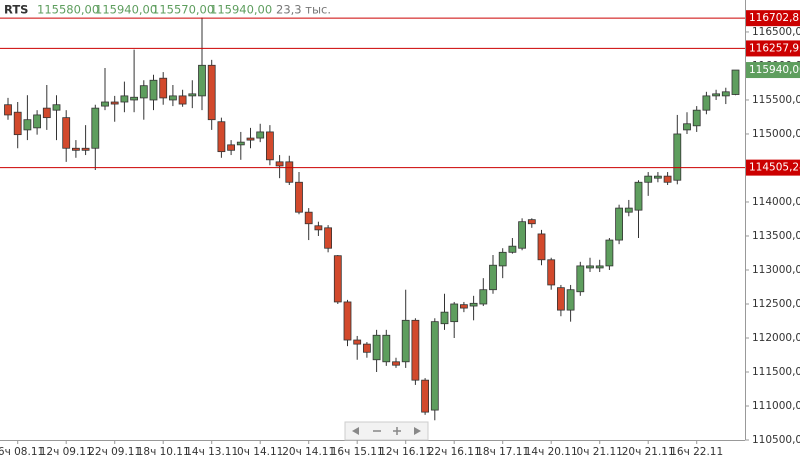 Image resolution: width=800 pixels, height=463 pixels. I want to click on x-tick-label: 14ч 13.11, so click(211, 452).